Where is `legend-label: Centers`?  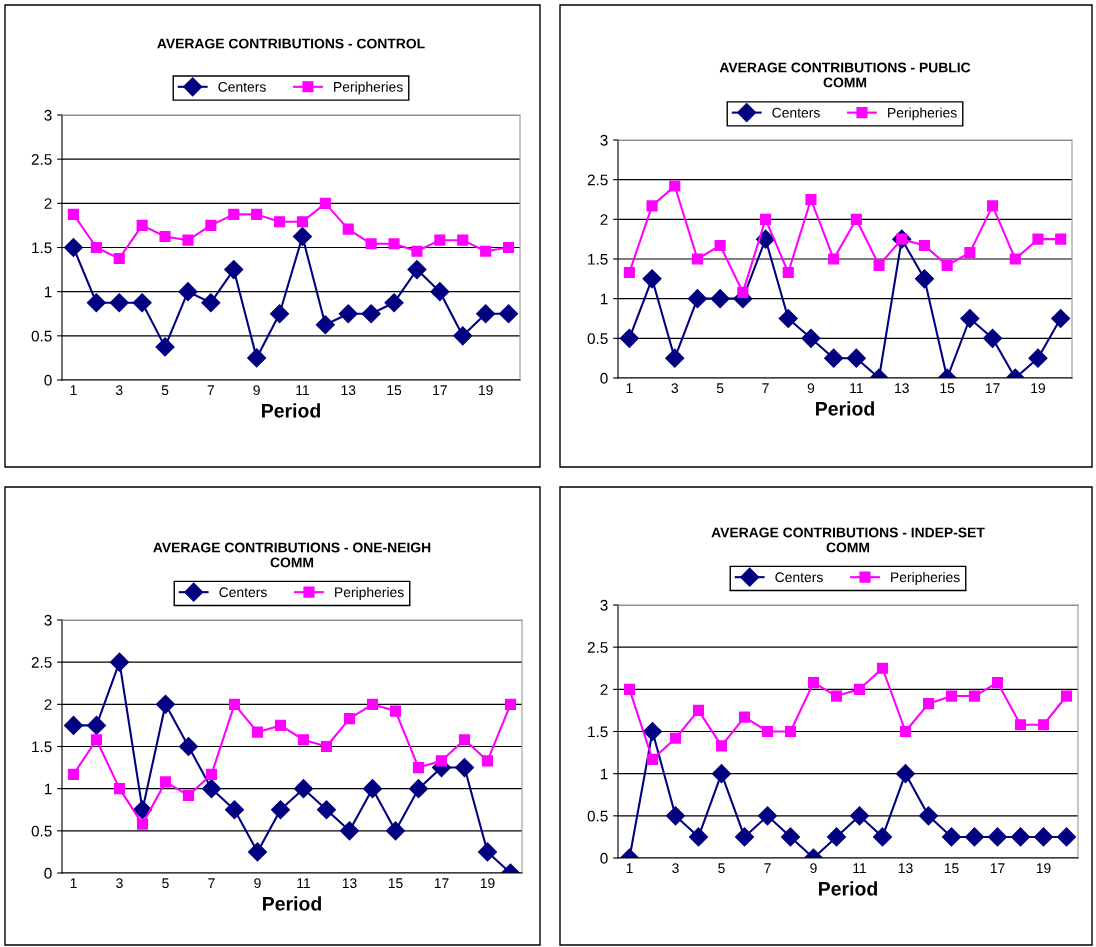 legend-label: Centers is located at coordinates (799, 577).